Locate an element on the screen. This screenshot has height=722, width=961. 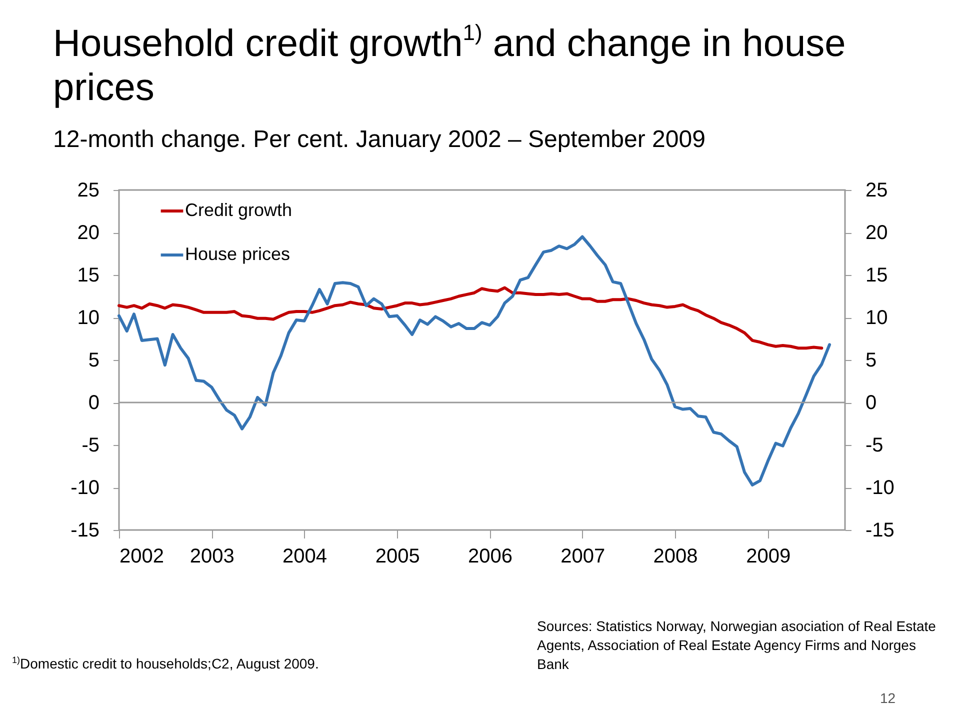
text: $^{1)}$Domestic credit to households;C2, August 2009. is located at coordinates (165, 663).